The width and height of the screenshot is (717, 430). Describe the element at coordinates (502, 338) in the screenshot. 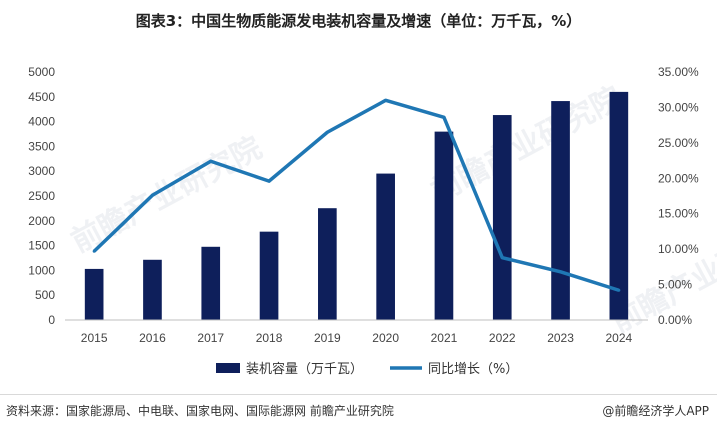

I see `x-tick-label: 2022` at that location.